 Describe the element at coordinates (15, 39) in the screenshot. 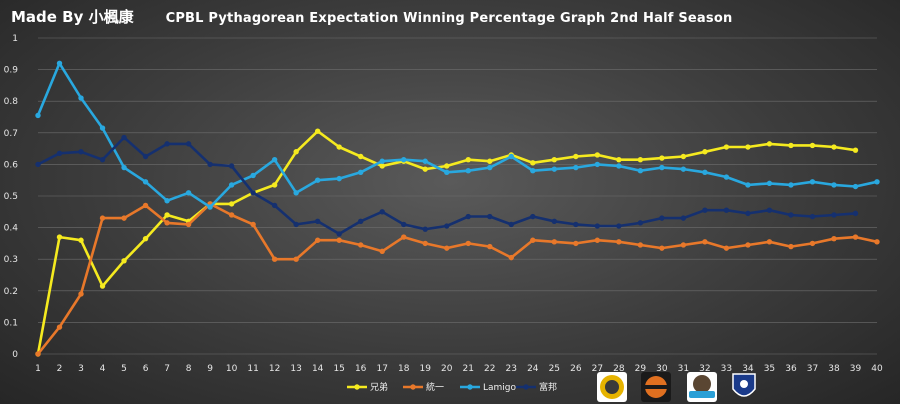

I see `y-tick-label: 1` at that location.